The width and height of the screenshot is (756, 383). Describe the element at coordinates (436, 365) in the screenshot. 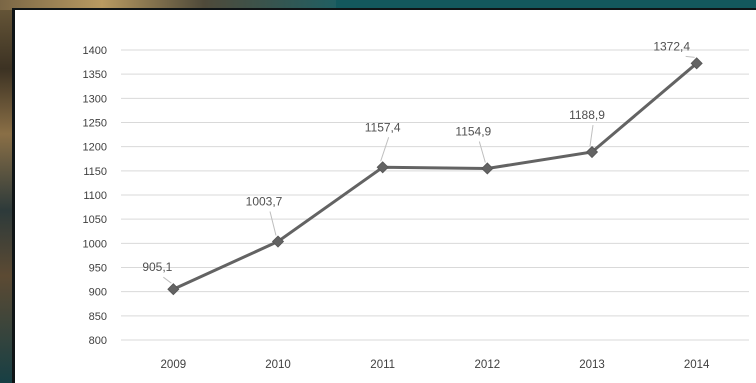

I see `x-axis: 2009 2010 2011 2012 2013 2014` at that location.